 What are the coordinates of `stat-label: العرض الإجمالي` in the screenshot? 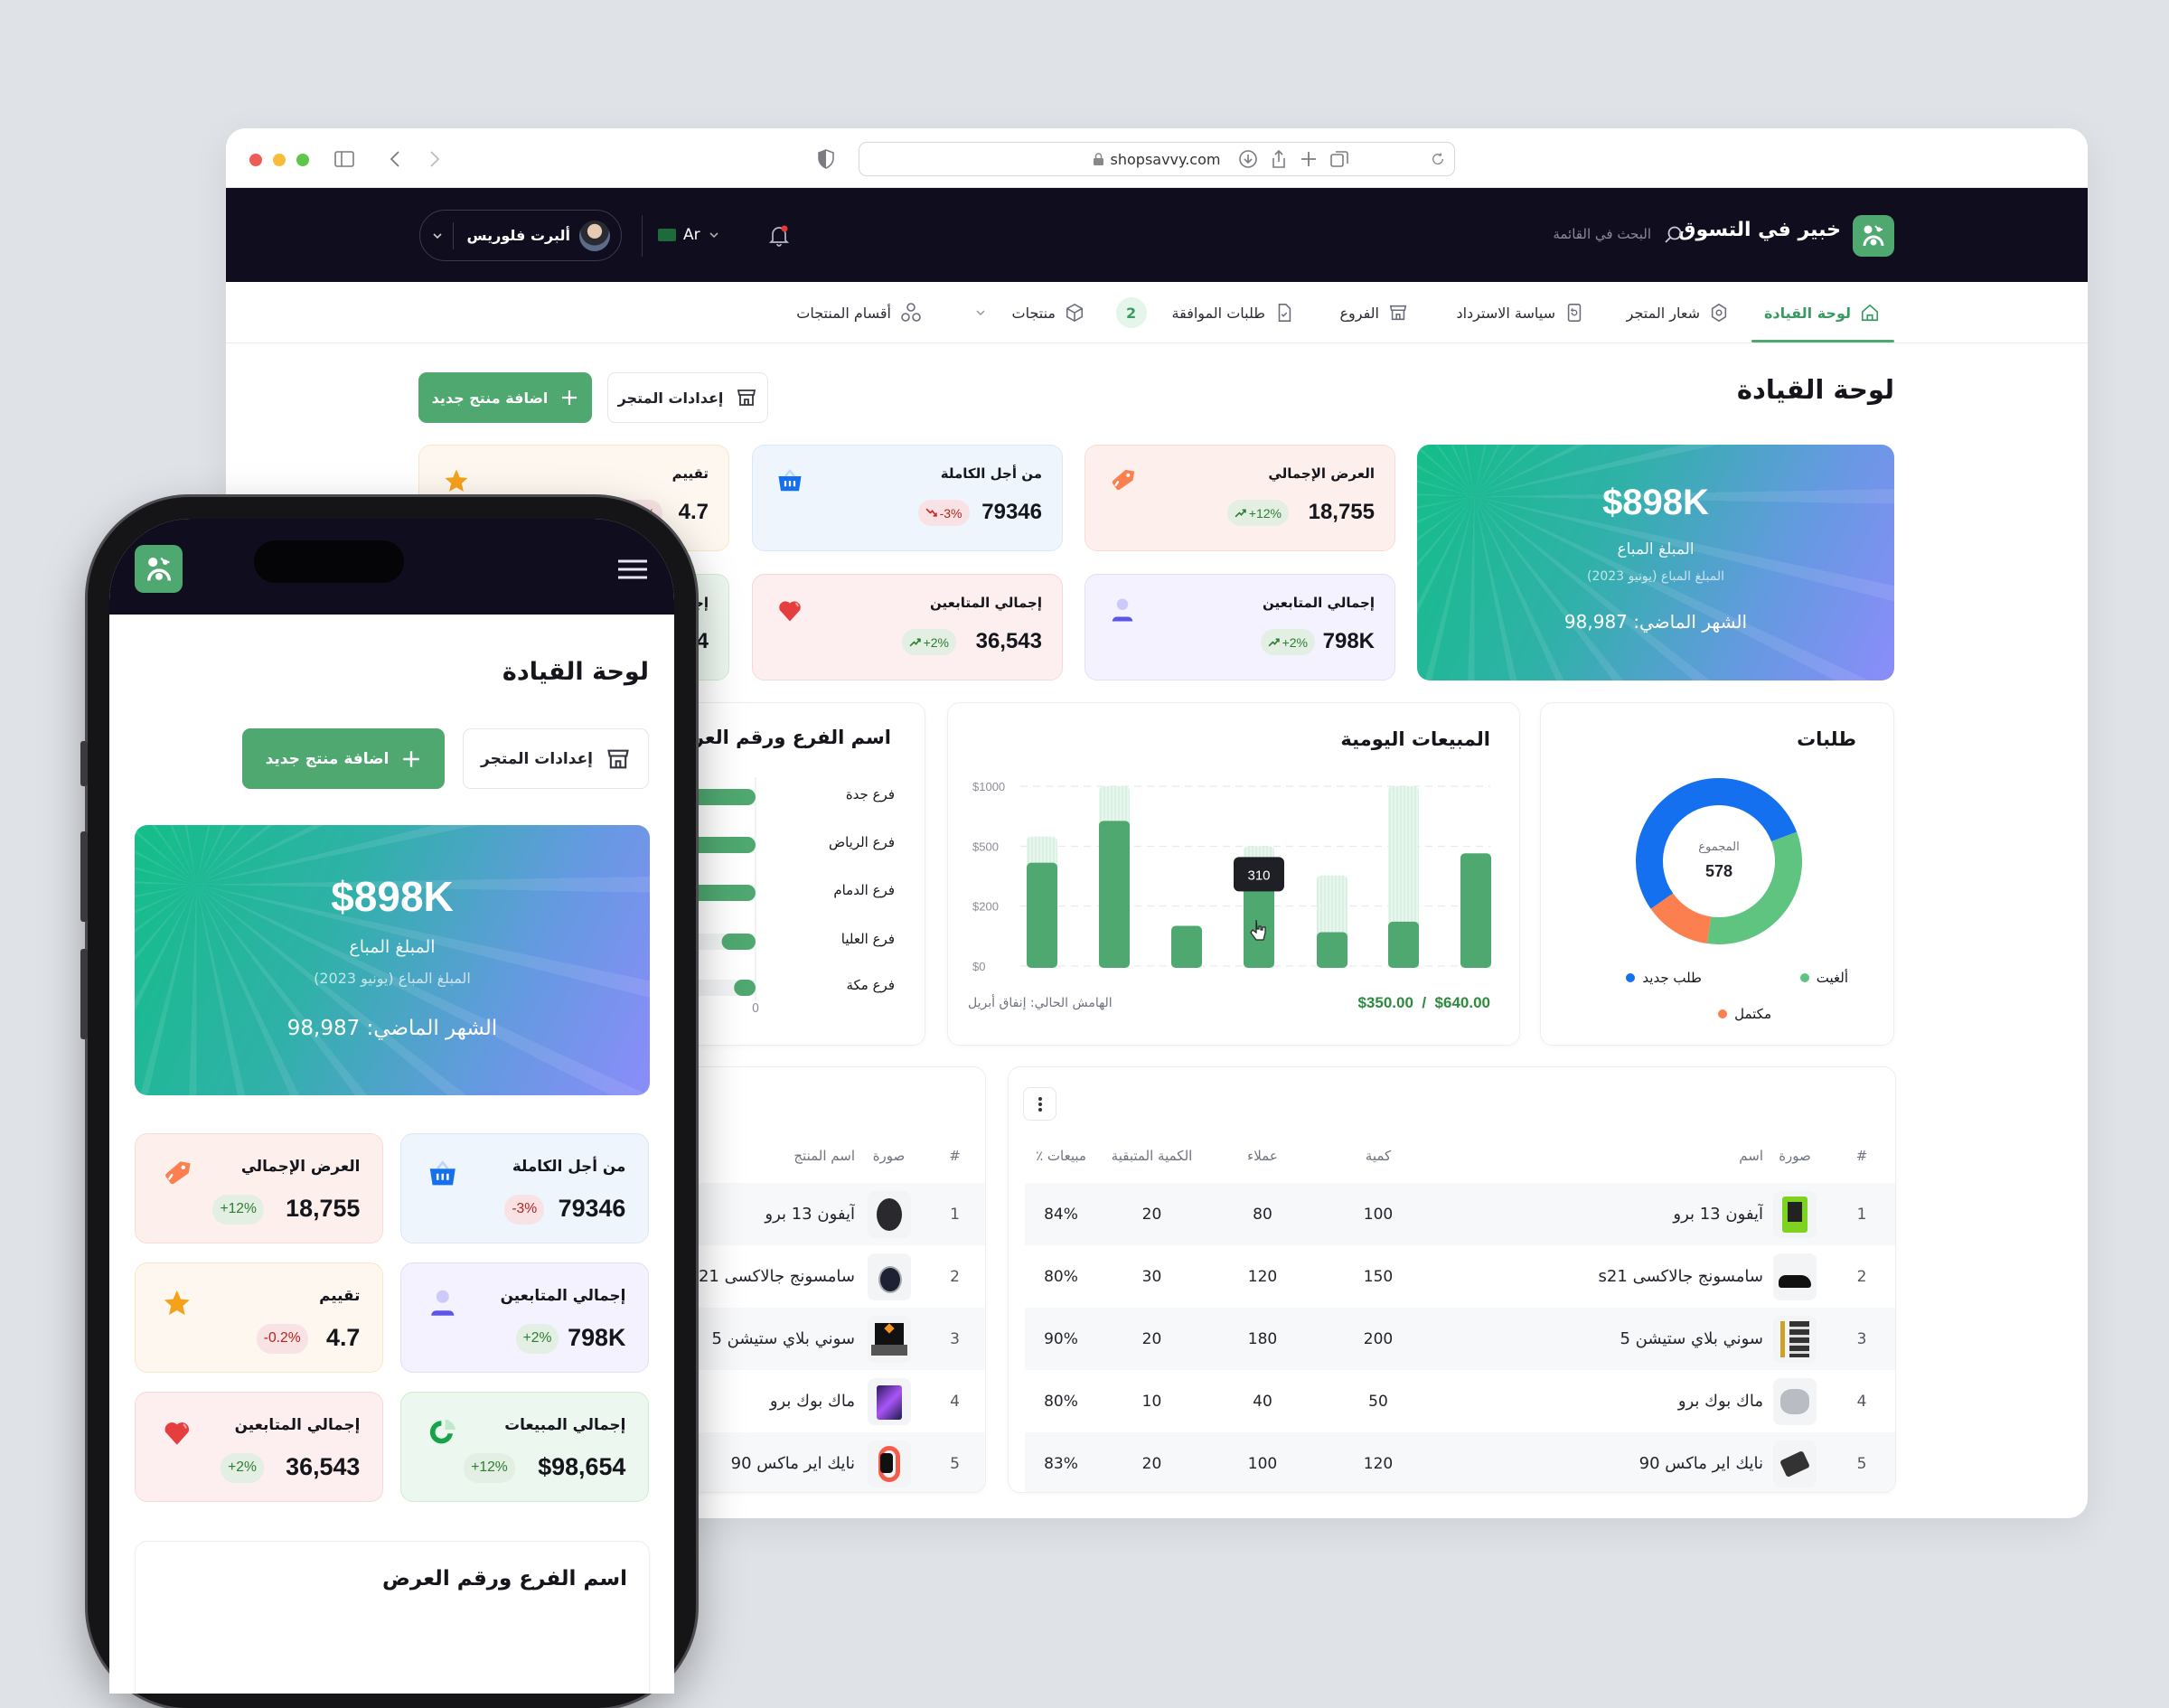 It's located at (301, 1165).